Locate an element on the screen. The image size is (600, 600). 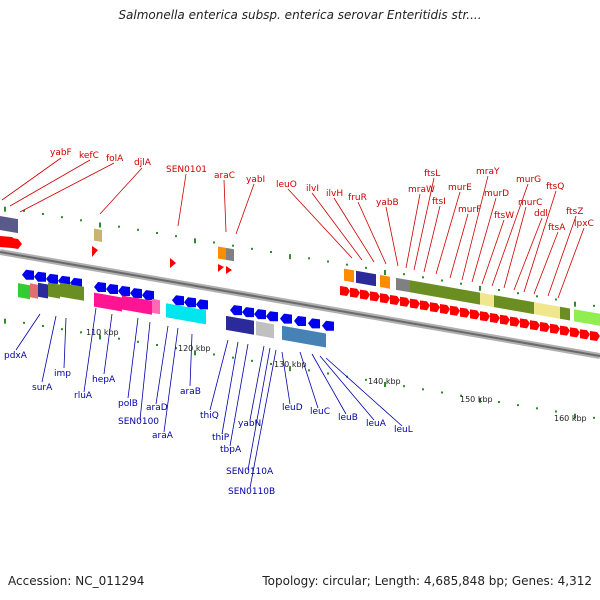
gene-label-imp: imp is located at coordinates (62, 374).